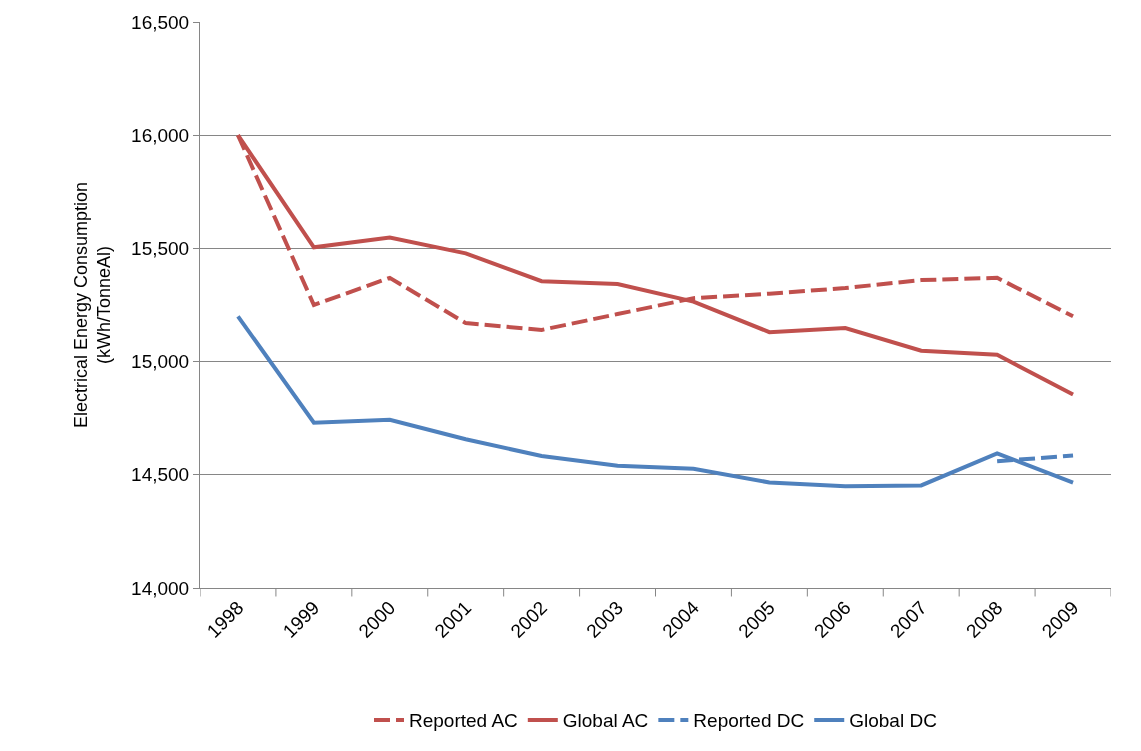 This screenshot has height=751, width=1141. What do you see at coordinates (160, 135) in the screenshot?
I see `y-tick-label: 16,000` at bounding box center [160, 135].